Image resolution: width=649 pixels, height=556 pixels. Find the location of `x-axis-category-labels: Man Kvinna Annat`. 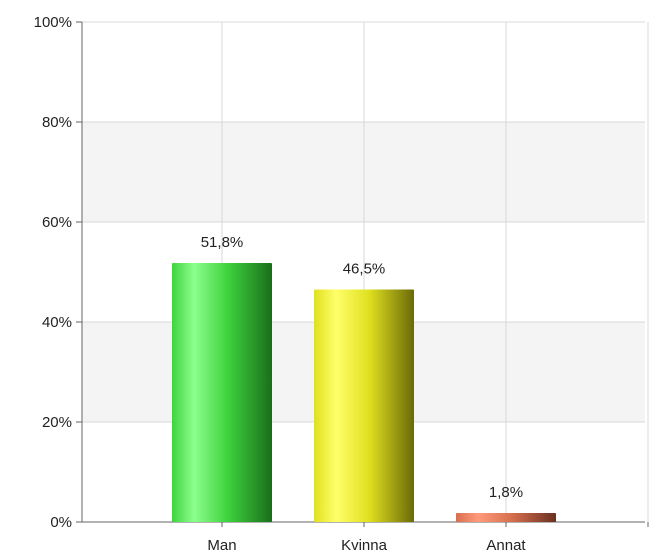

x-axis-category-labels: Man Kvinna Annat is located at coordinates (366, 545).